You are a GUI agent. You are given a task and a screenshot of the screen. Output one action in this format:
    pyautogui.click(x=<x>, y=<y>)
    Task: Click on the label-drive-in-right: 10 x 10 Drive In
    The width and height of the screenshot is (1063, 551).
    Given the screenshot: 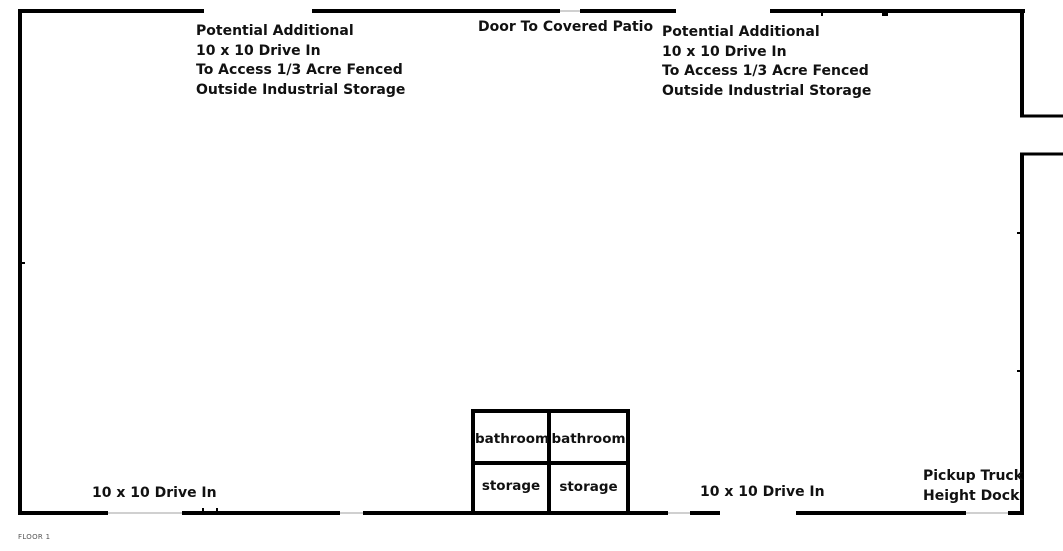 What is the action you would take?
    pyautogui.click(x=762, y=492)
    